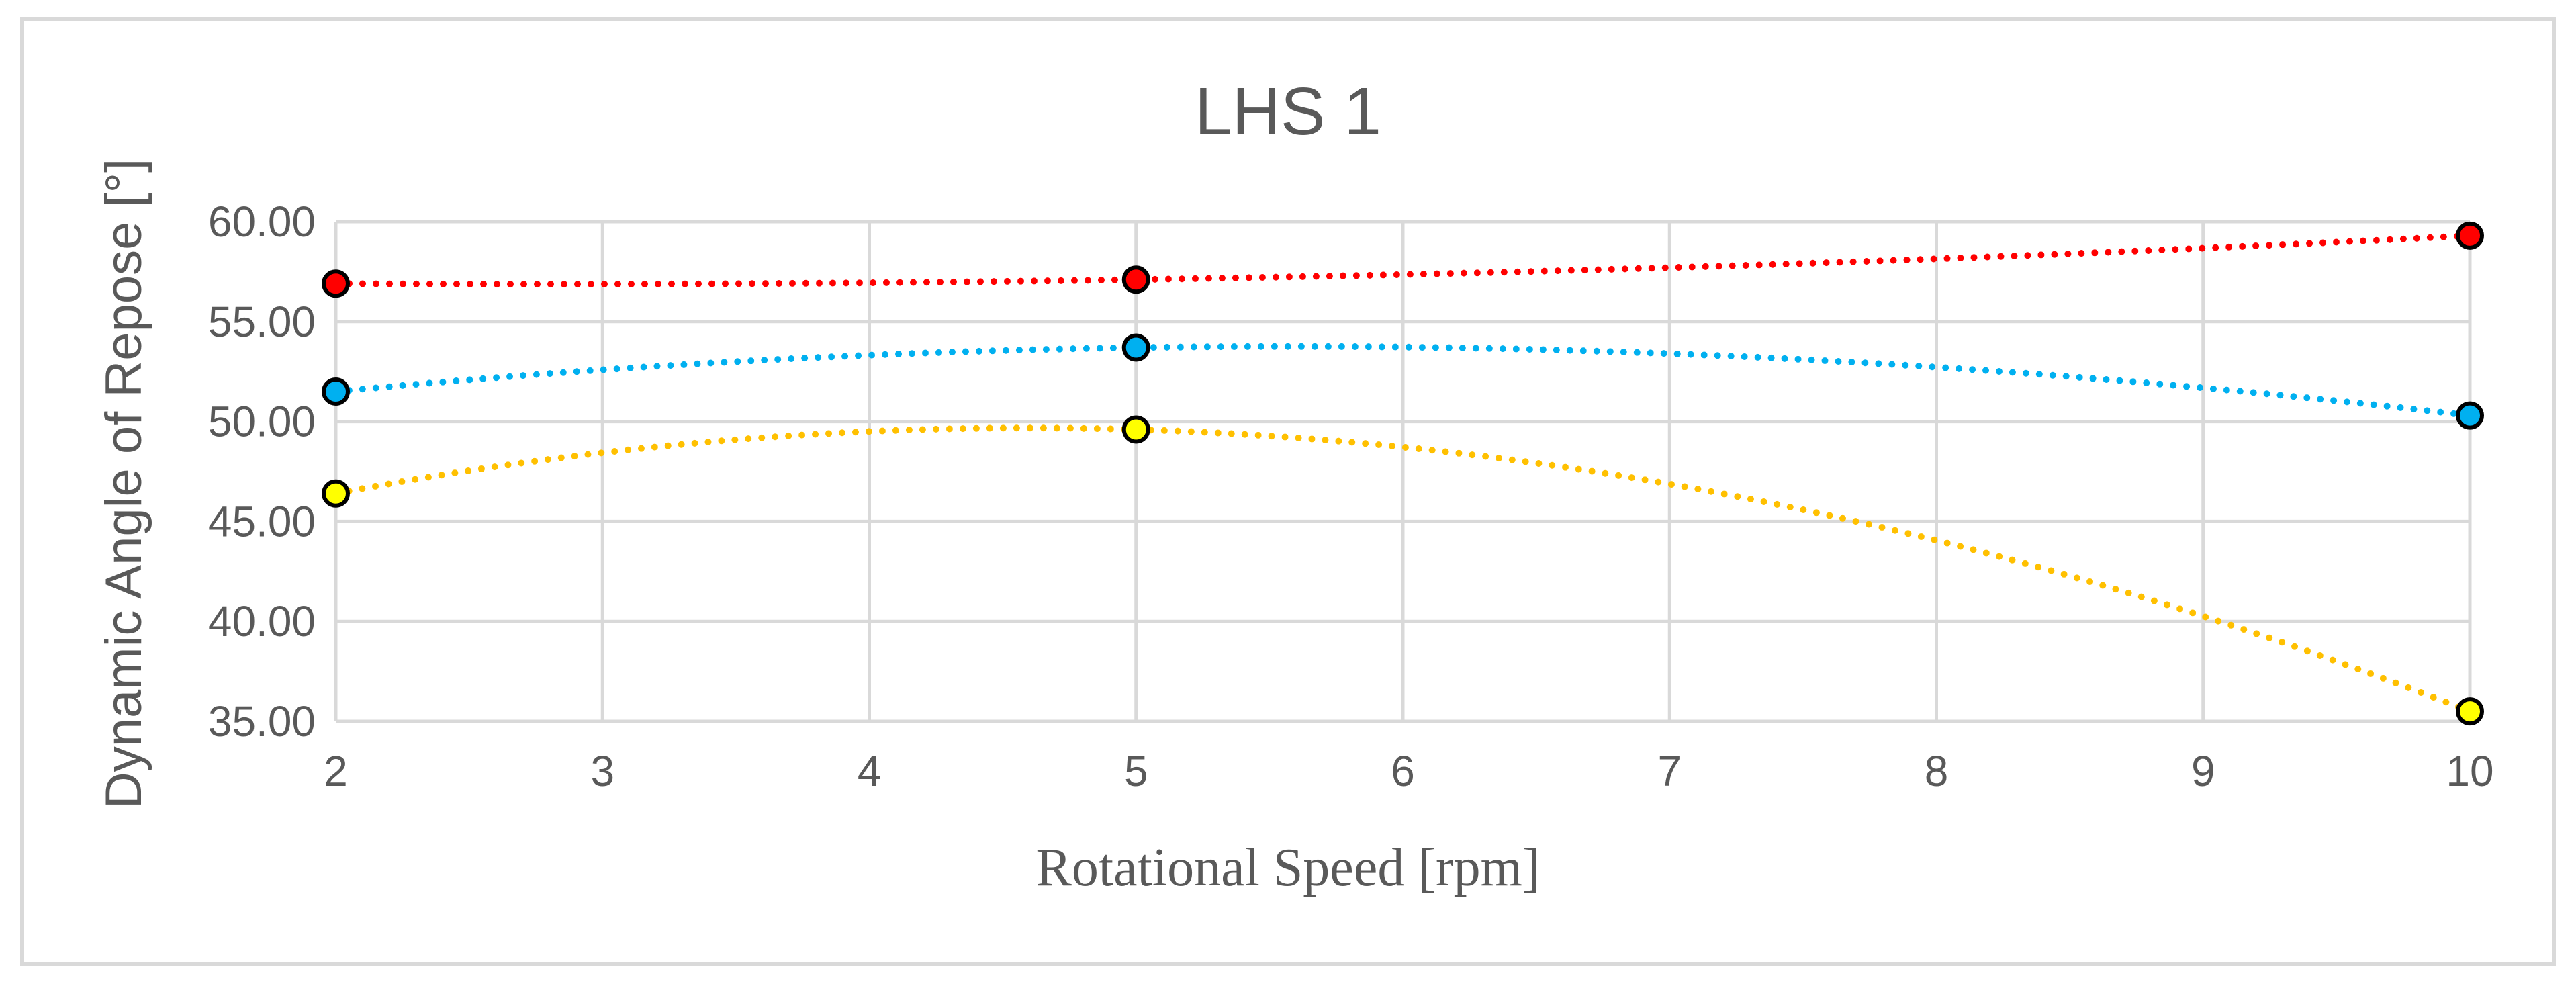  What do you see at coordinates (262, 721) in the screenshot?
I see `y-tick-label: 35.00` at bounding box center [262, 721].